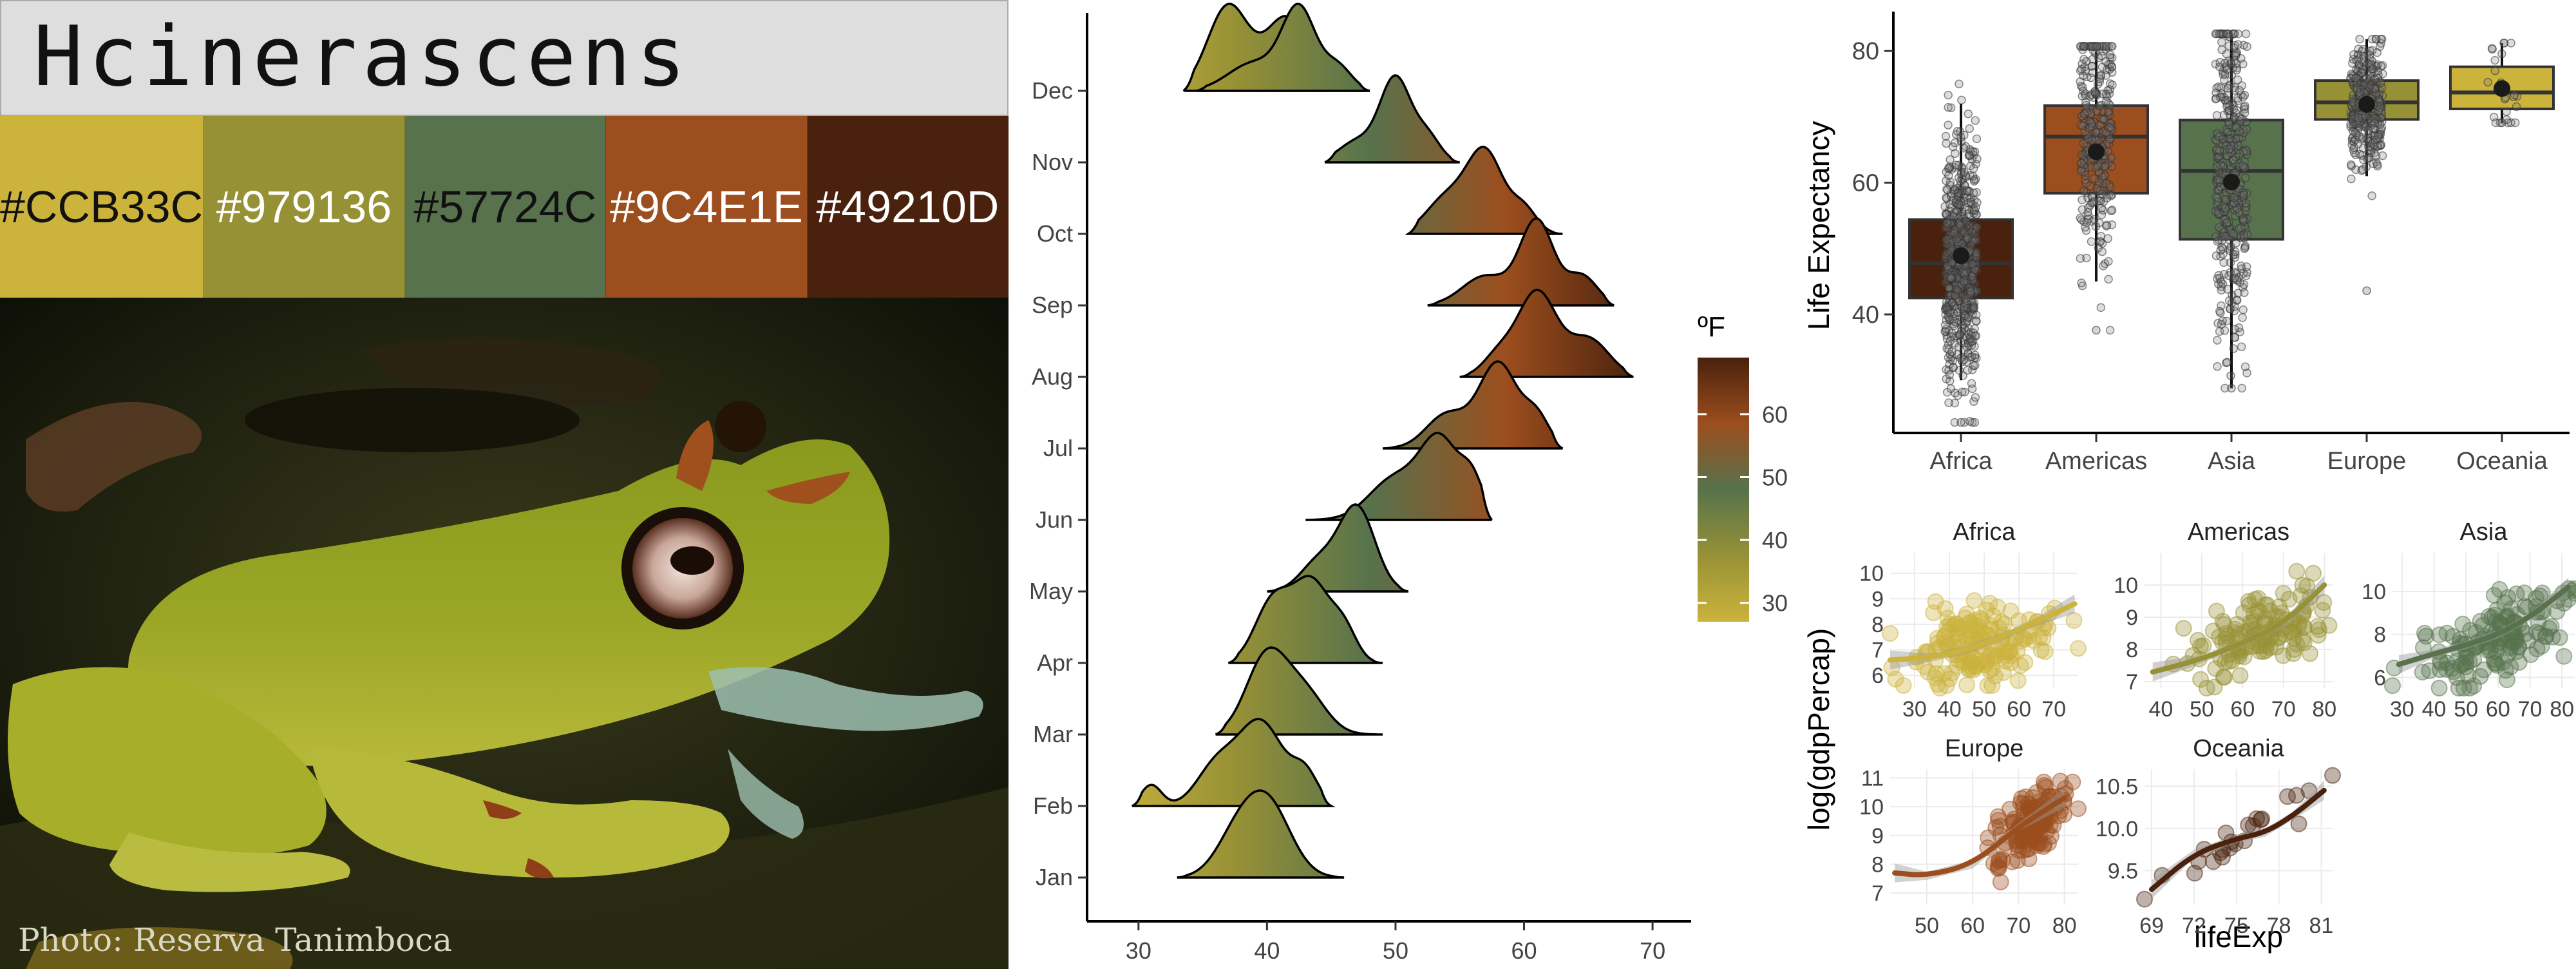 The width and height of the screenshot is (2576, 969). Describe the element at coordinates (1051, 591) in the screenshot. I see `ridge-y-tick-label: May` at that location.